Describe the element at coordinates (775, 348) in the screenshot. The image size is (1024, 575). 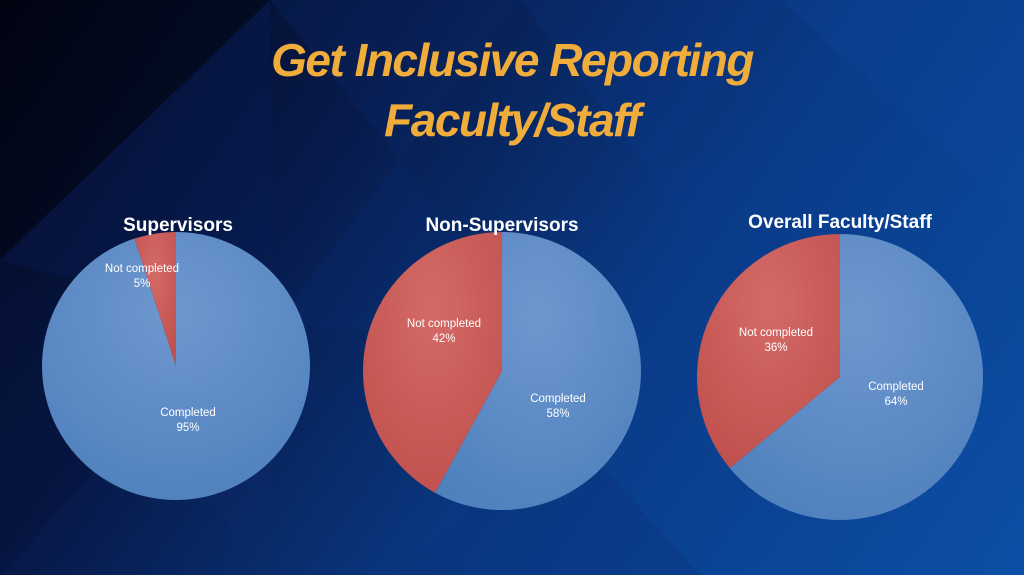
I see `data-label-value: 36%` at that location.